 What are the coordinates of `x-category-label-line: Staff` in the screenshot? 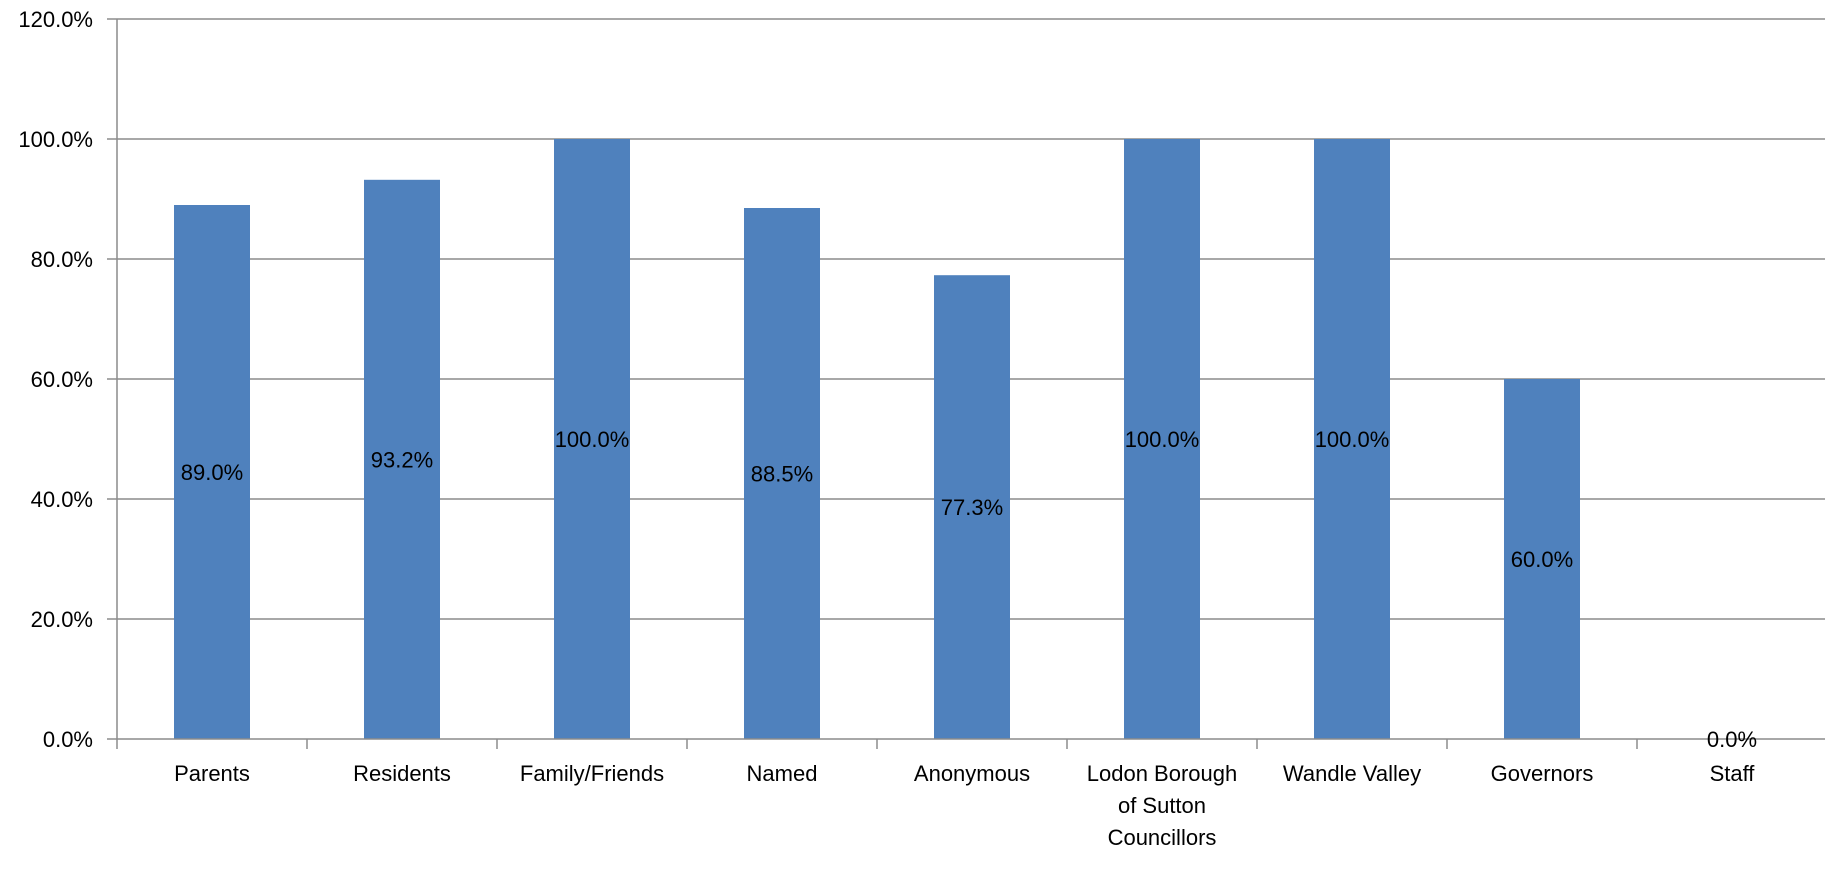 It's located at (1733, 773).